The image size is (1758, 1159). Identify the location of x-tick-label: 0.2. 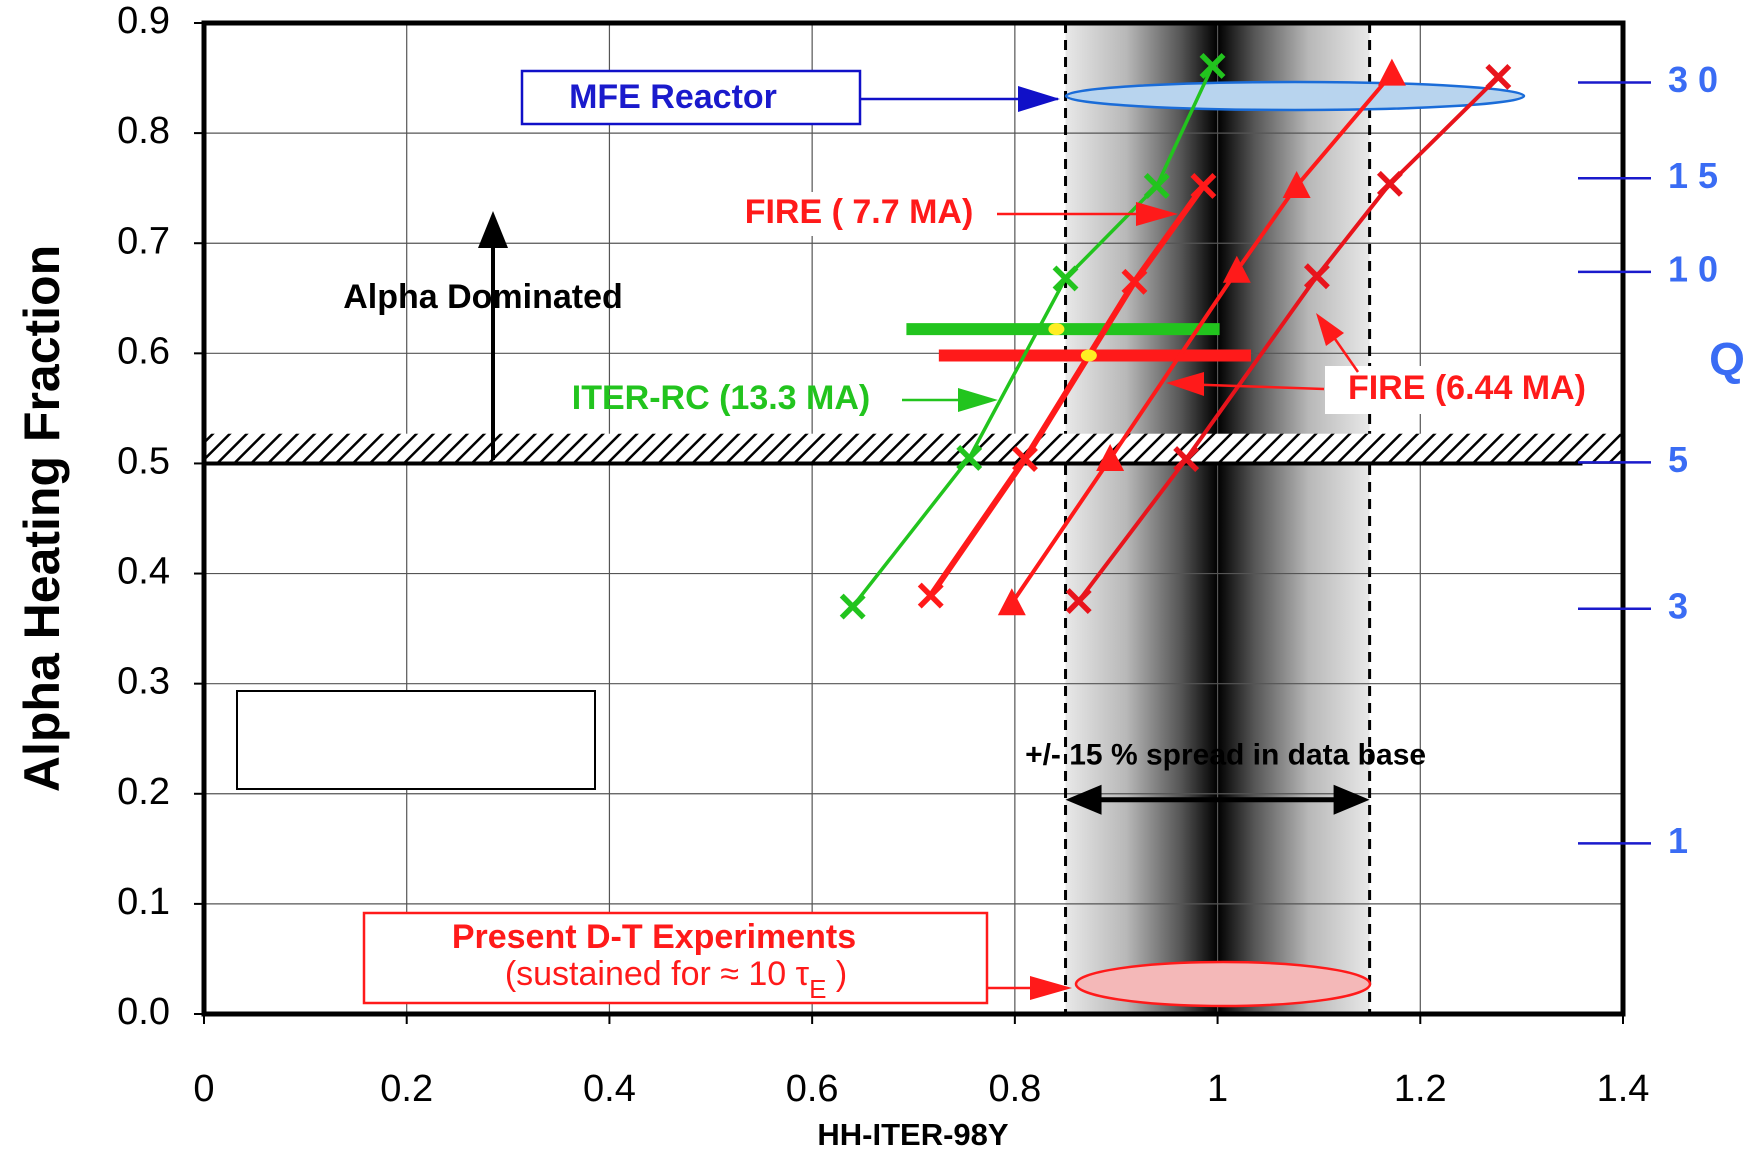
(406, 1089).